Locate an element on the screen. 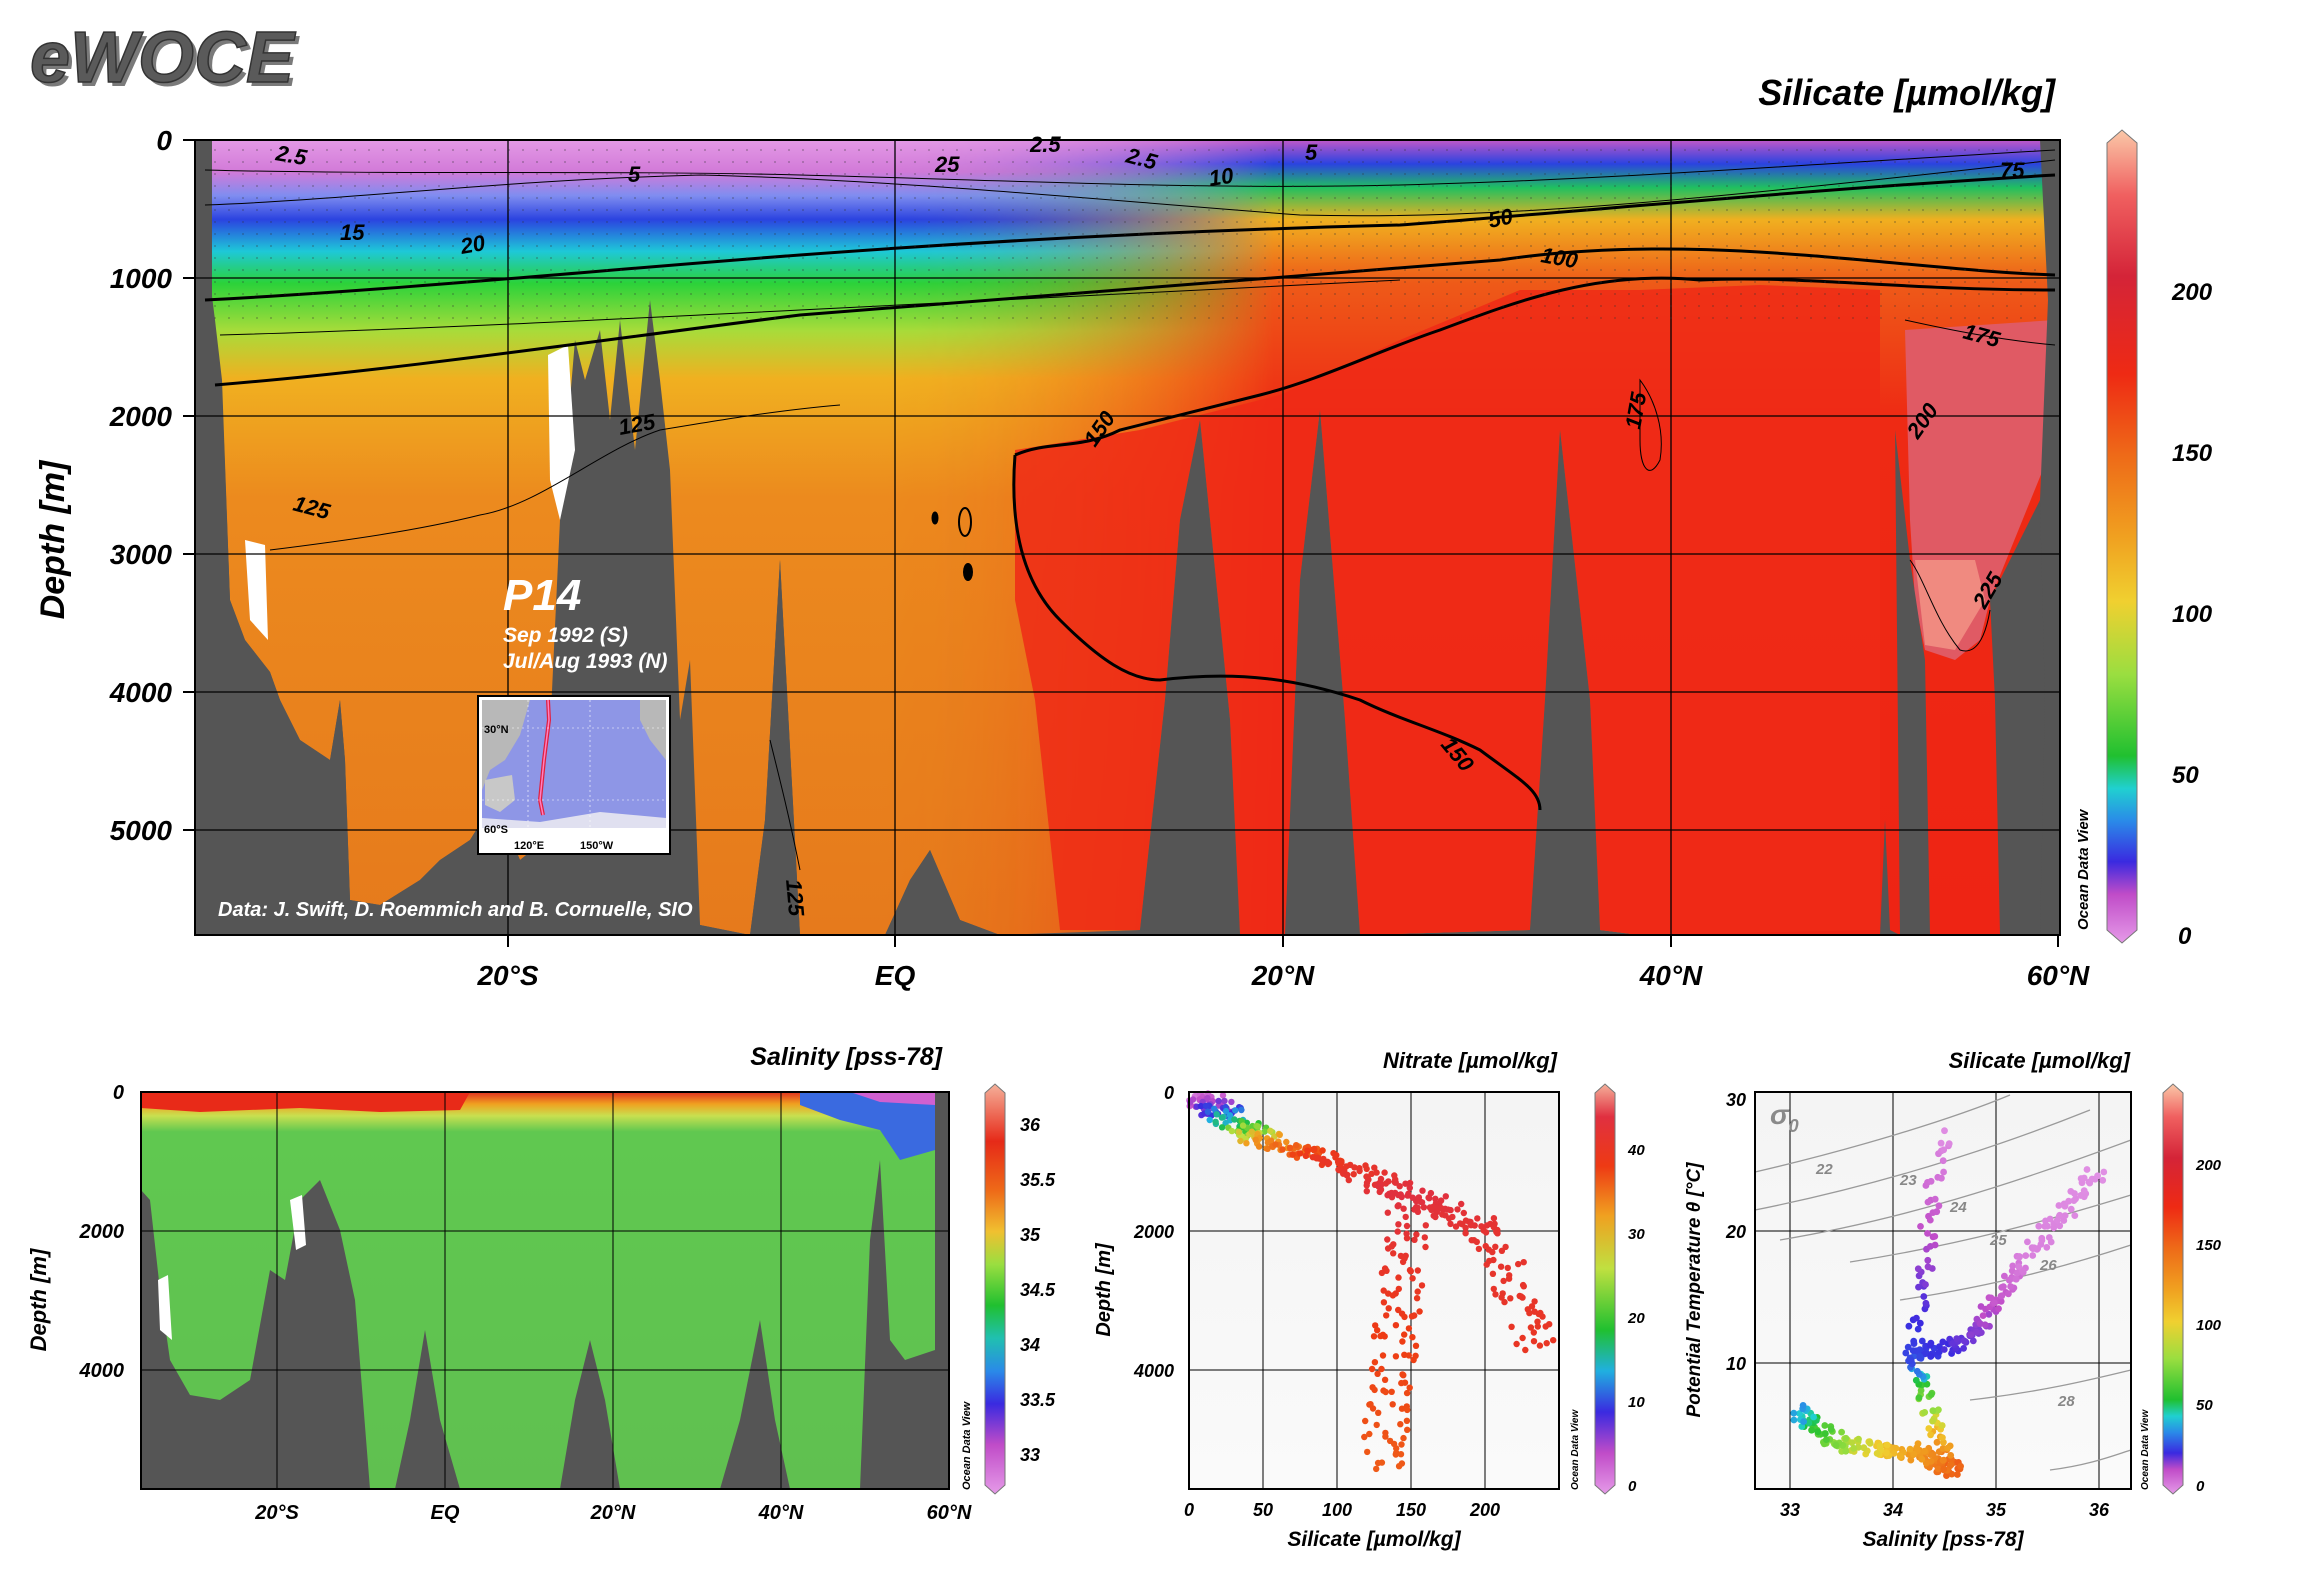 The width and height of the screenshot is (2315, 1584). x-tick-label: 150 is located at coordinates (1411, 1510).